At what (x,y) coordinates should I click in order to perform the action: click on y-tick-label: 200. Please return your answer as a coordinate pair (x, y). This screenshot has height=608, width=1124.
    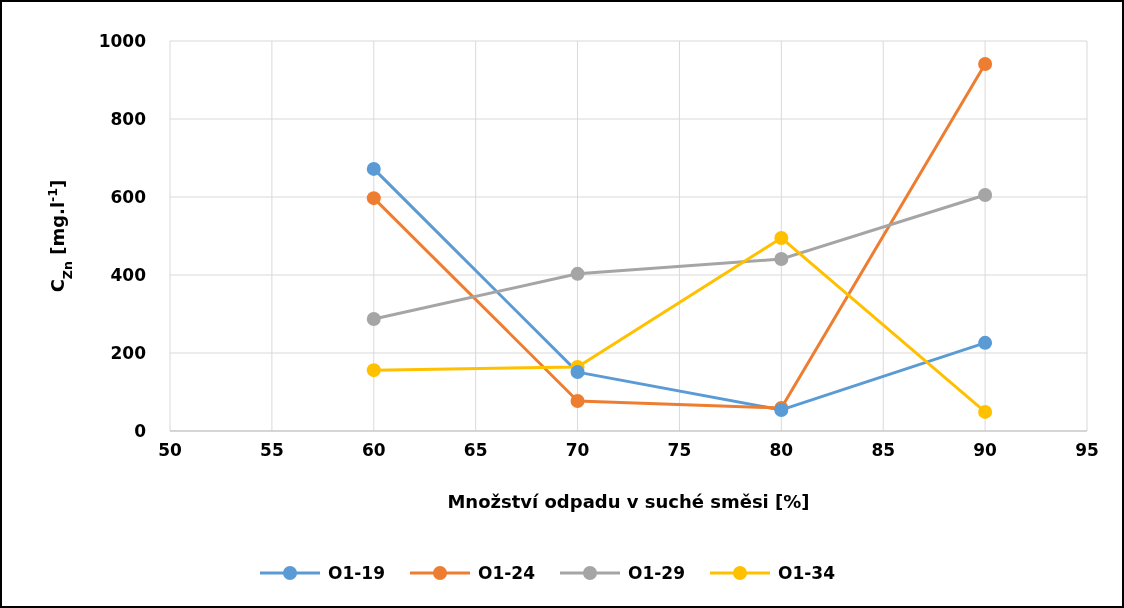
    Looking at the image, I should click on (128, 353).